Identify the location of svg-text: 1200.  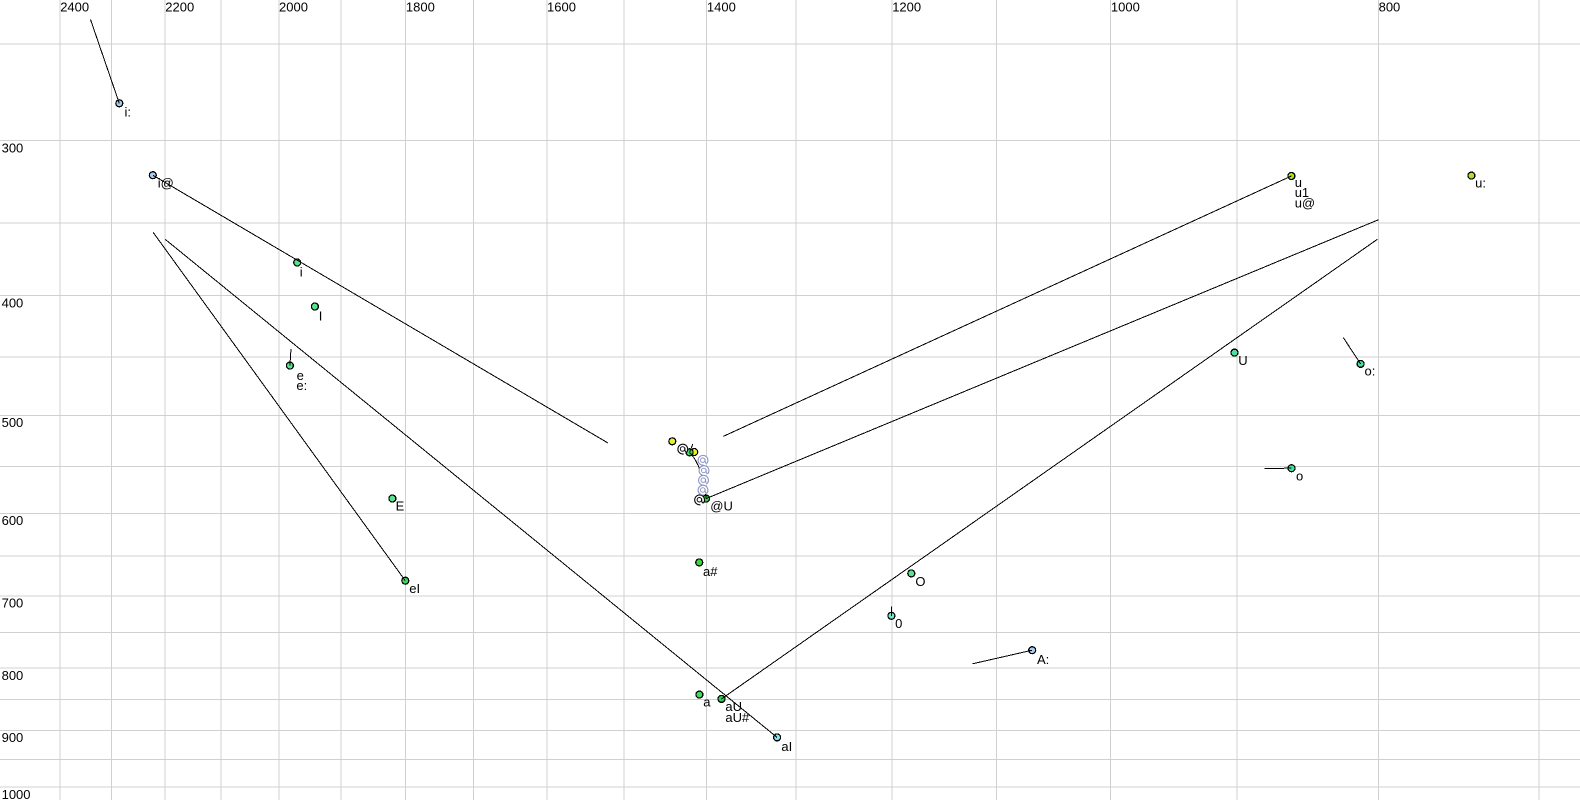
(906, 7).